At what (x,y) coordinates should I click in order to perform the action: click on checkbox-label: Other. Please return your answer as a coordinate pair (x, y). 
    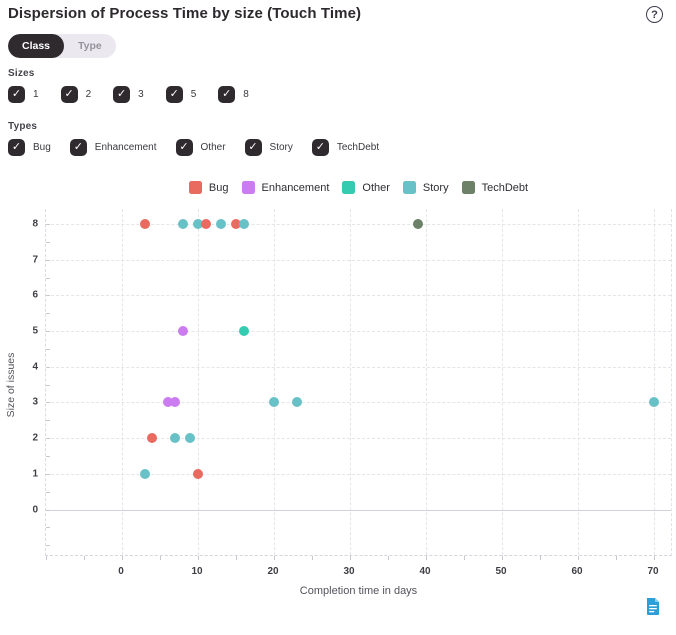
    Looking at the image, I should click on (213, 147).